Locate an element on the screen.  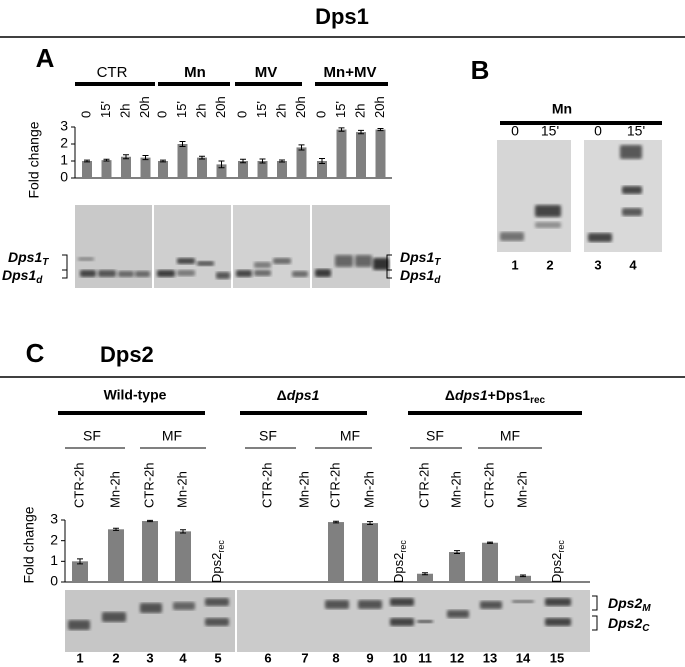
band-label: Dps2C is located at coordinates (629, 624).